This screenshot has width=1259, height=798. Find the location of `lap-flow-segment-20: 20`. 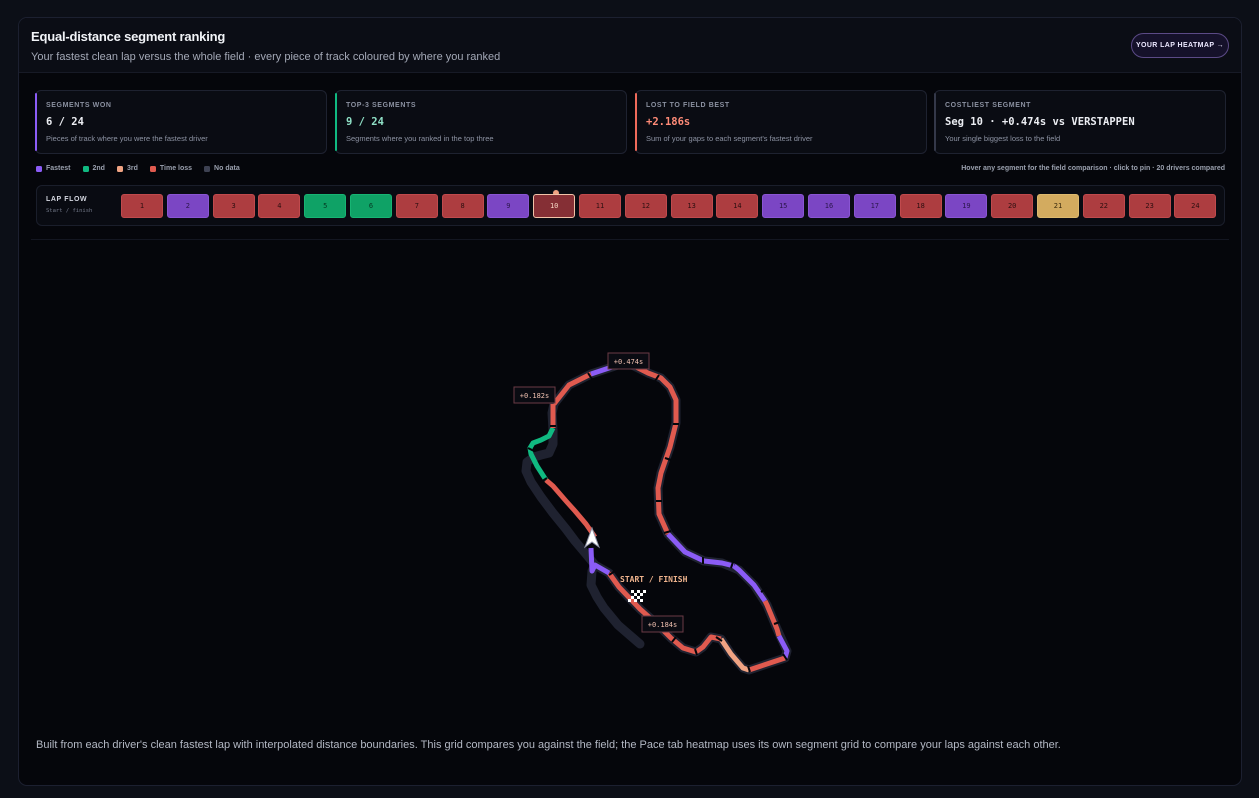

lap-flow-segment-20: 20 is located at coordinates (1012, 206).